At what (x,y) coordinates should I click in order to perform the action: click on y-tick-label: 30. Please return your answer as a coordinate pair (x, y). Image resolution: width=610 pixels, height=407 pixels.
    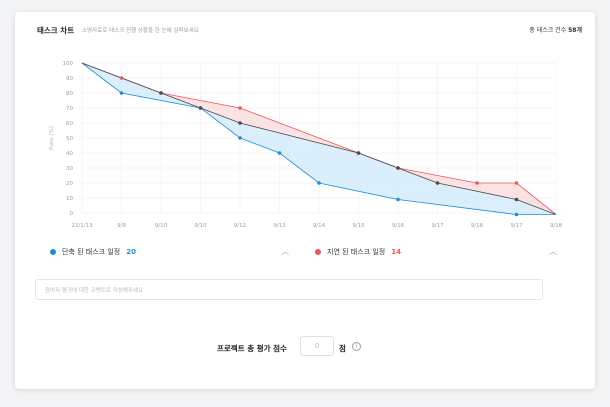
    Looking at the image, I should click on (69, 169).